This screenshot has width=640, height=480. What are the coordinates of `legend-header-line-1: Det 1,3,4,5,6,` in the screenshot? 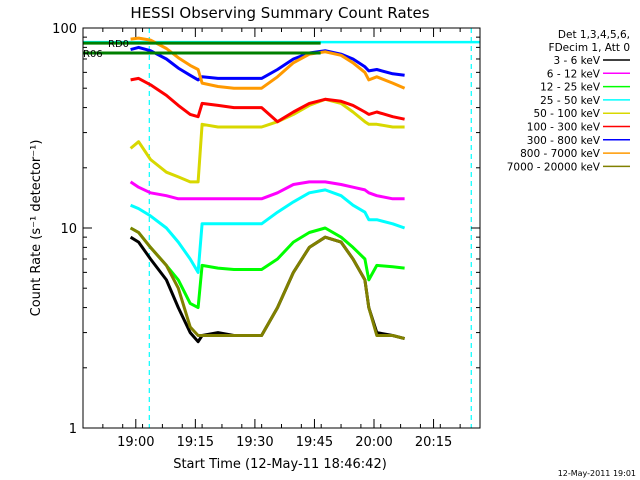 It's located at (594, 35).